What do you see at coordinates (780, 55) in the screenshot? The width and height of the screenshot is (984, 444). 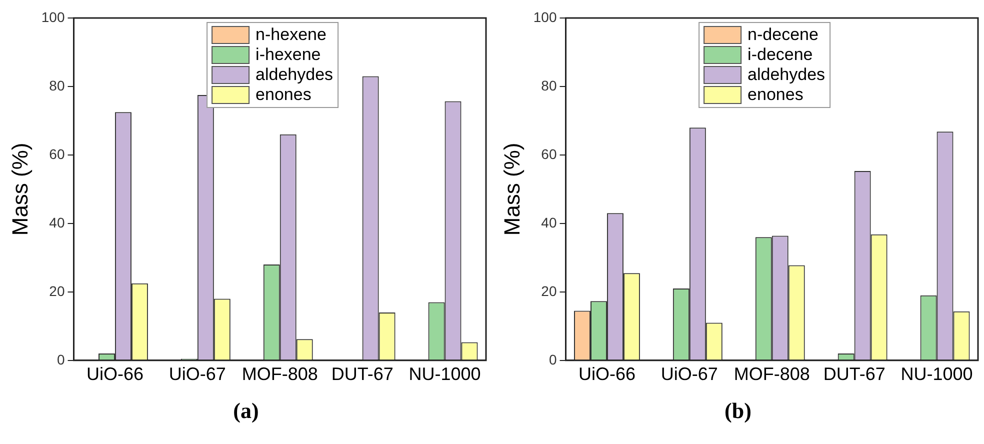 I see `legend-label: i-decene` at bounding box center [780, 55].